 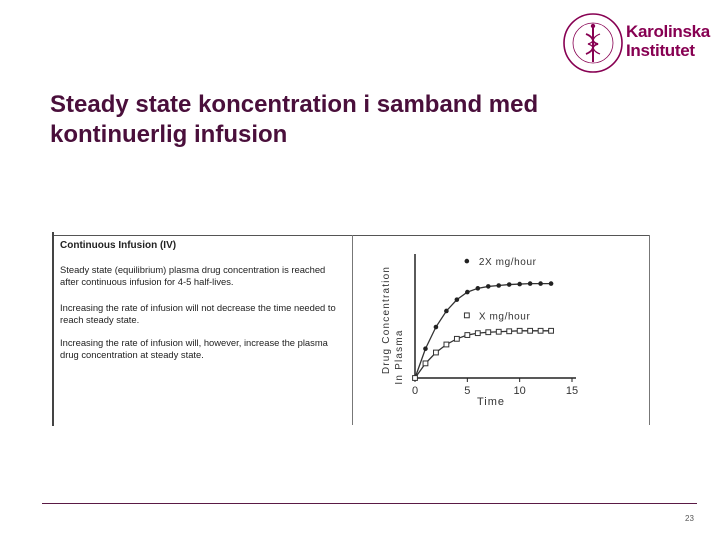 What do you see at coordinates (593, 43) in the screenshot?
I see `seal-icon` at bounding box center [593, 43].